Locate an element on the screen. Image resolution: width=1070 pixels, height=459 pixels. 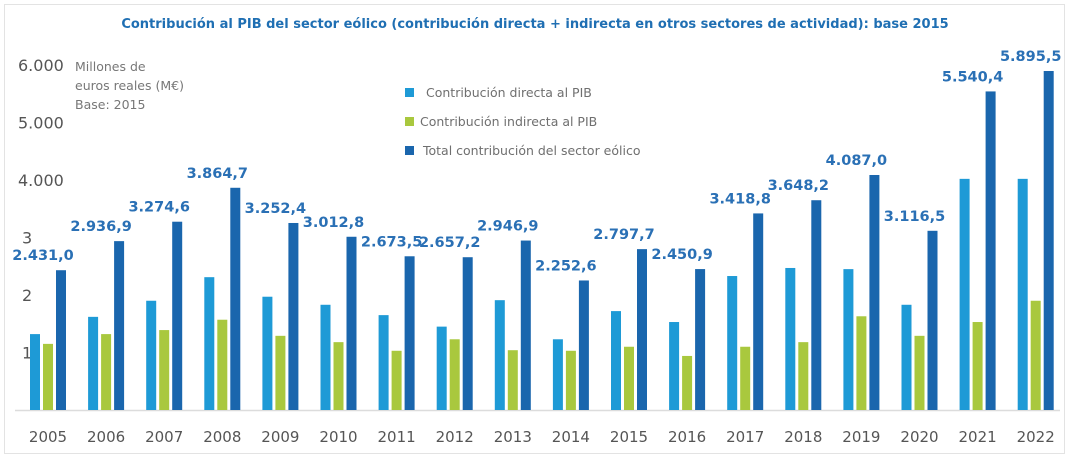
x-tick-label: 2014 is located at coordinates (571, 437).